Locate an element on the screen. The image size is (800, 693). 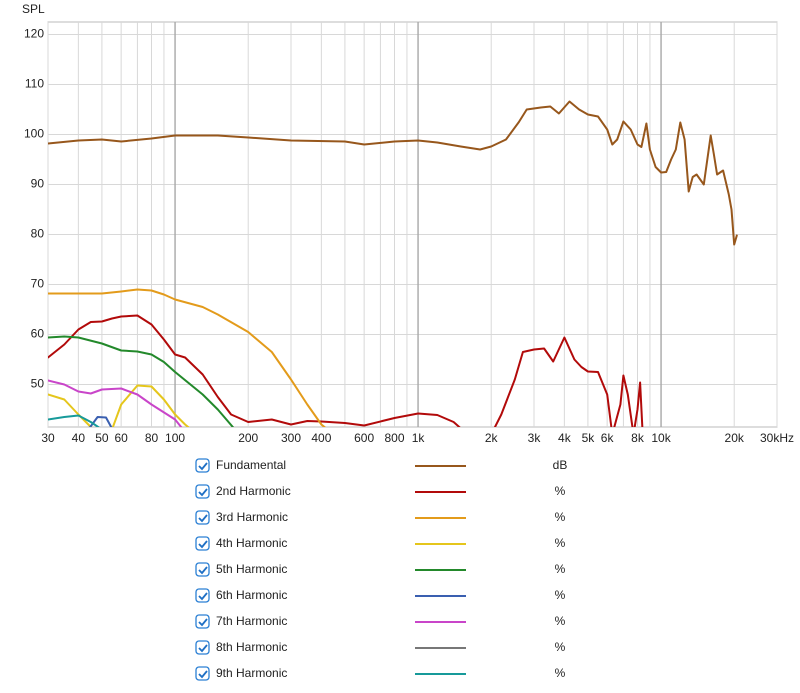
x-tick-label: 600 is located at coordinates (364, 438).